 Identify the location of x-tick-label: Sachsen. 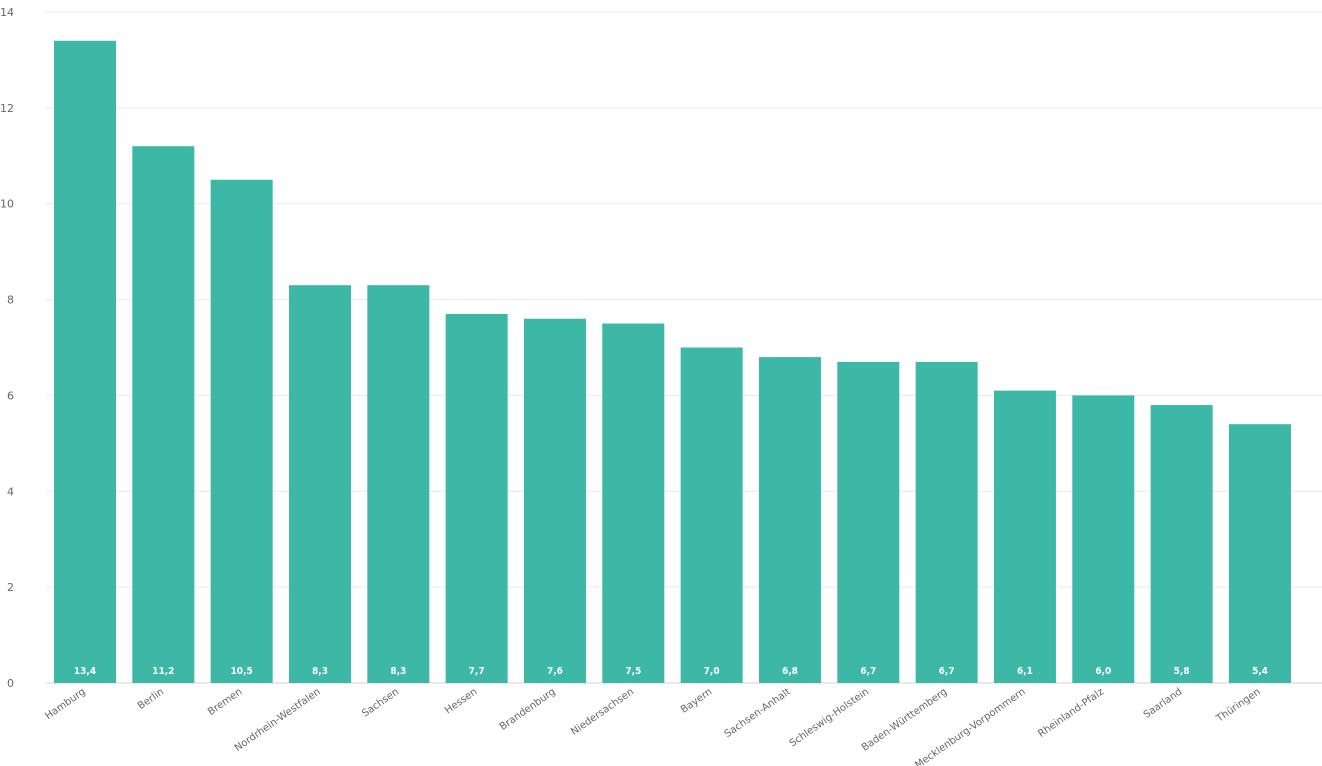
(380, 702).